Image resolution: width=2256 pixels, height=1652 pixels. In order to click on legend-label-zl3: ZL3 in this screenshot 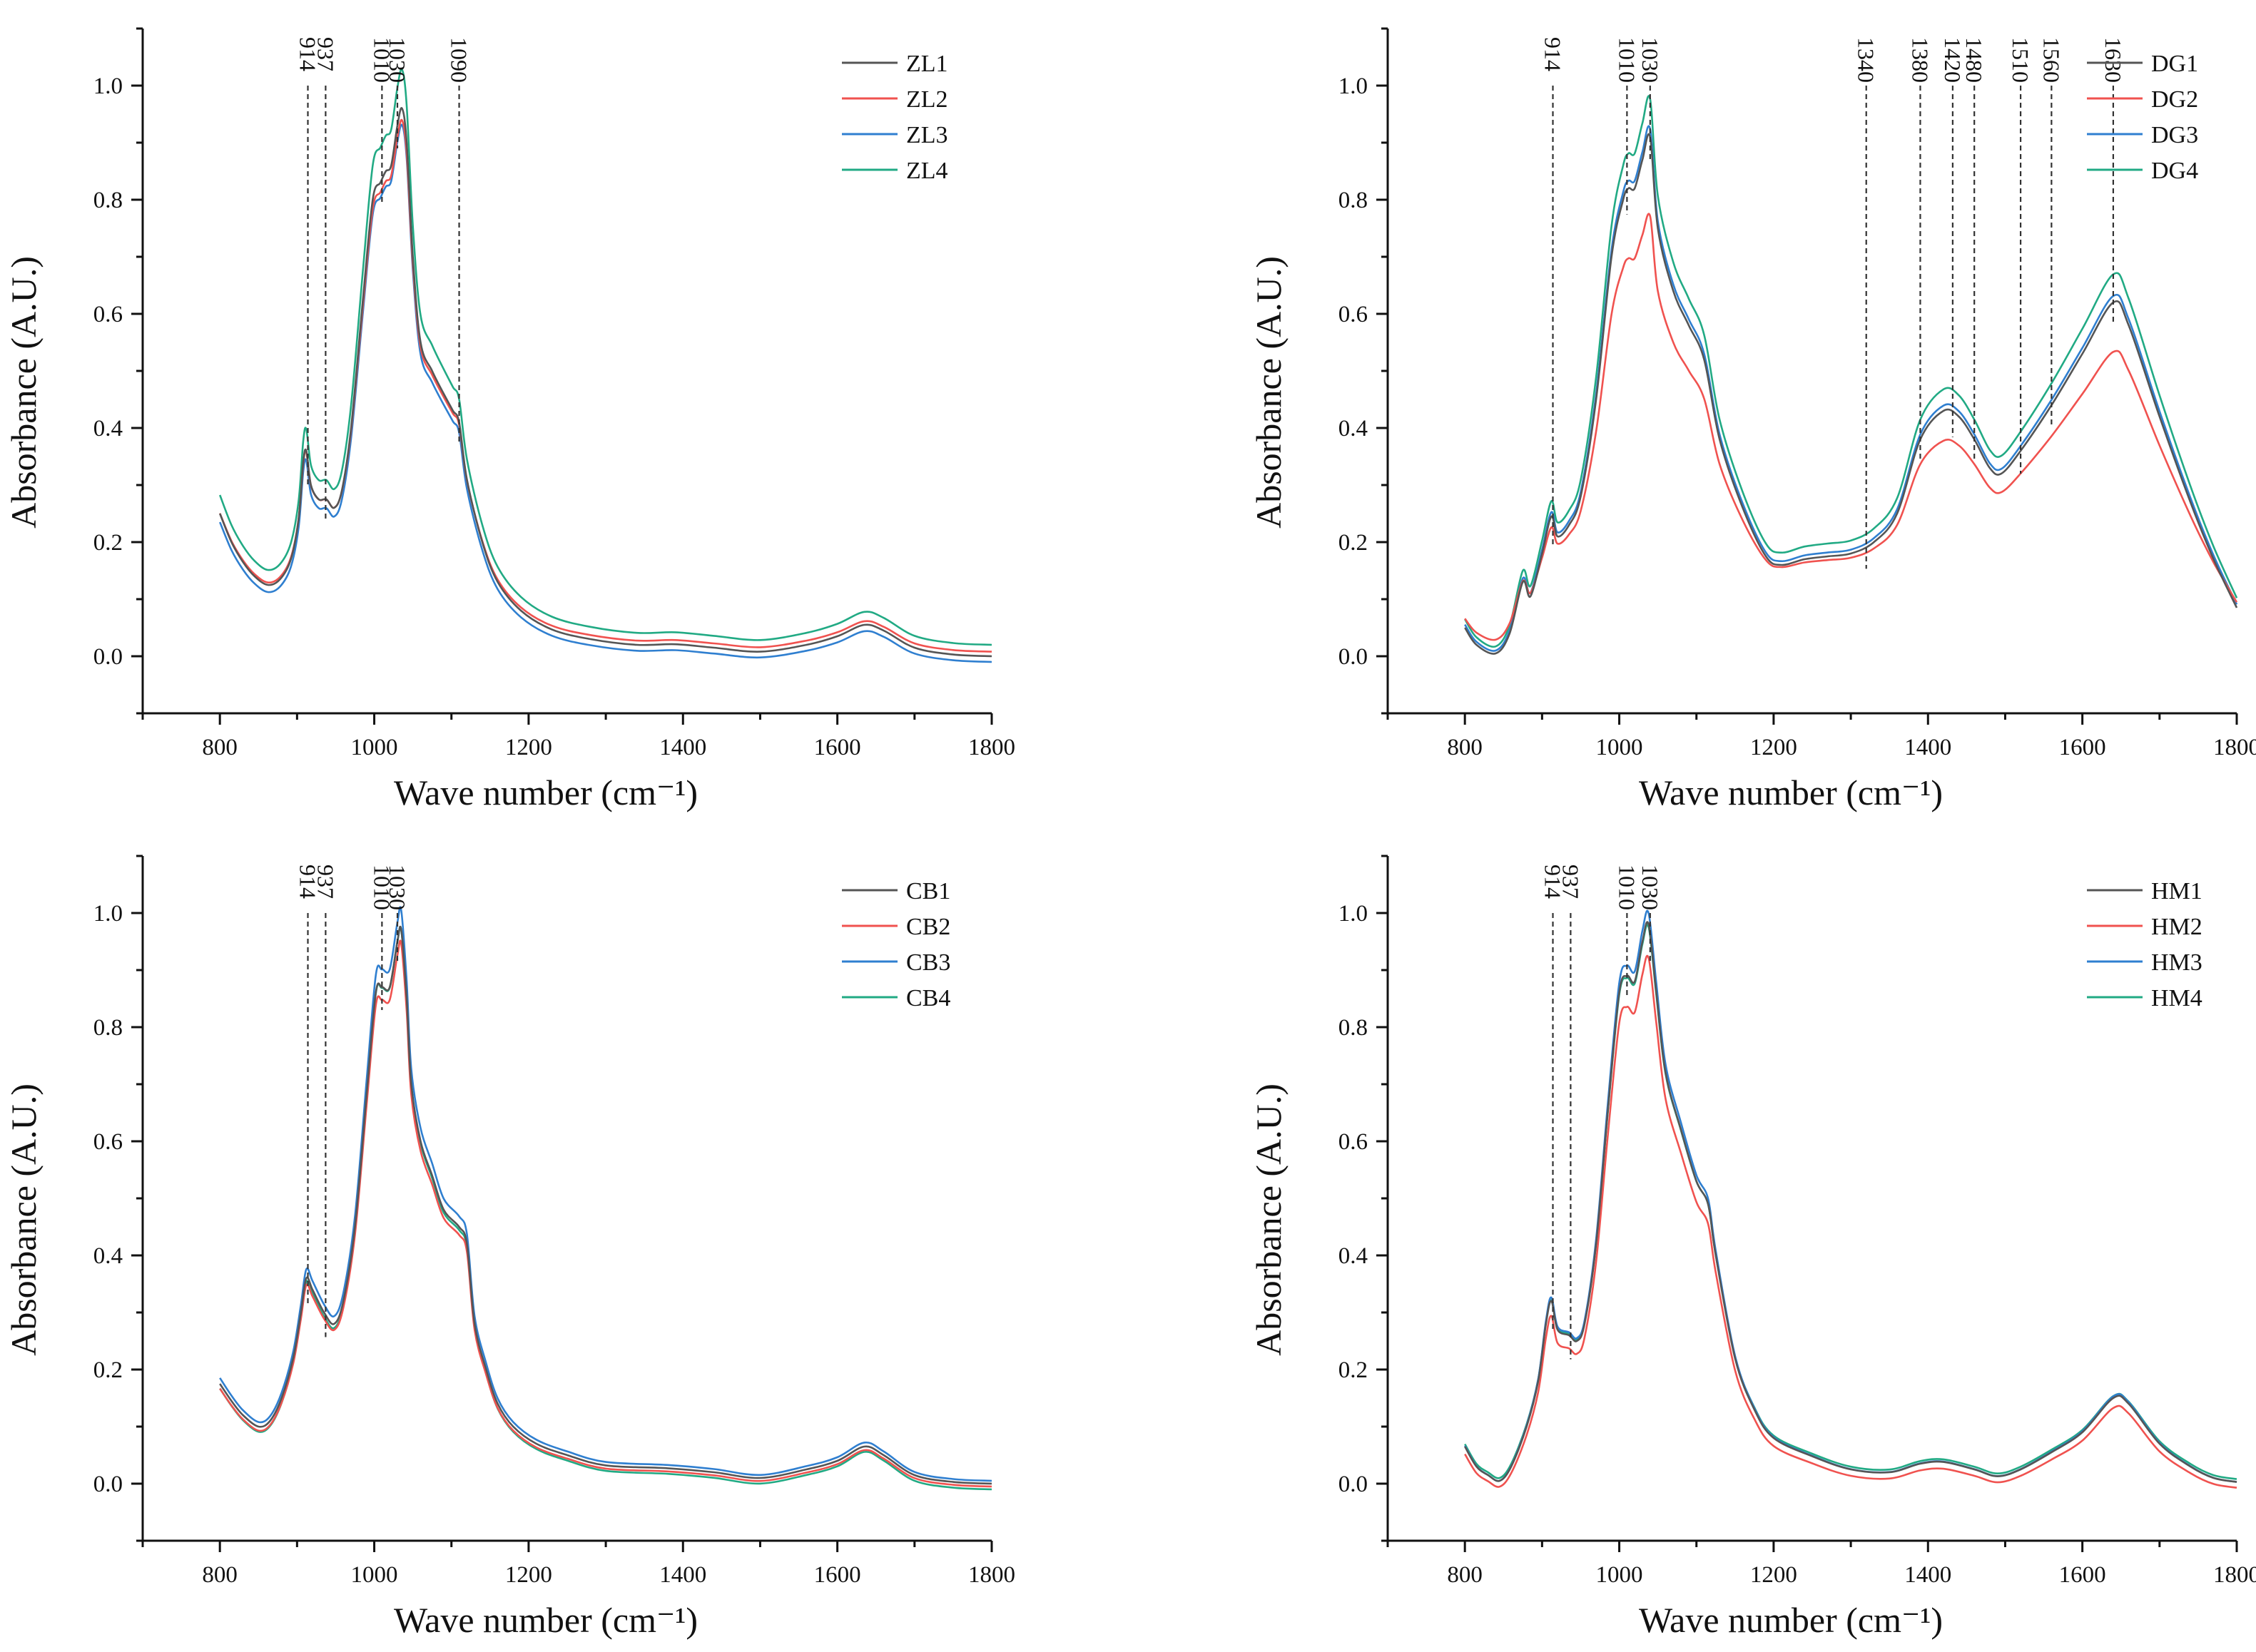, I will do `click(927, 135)`.